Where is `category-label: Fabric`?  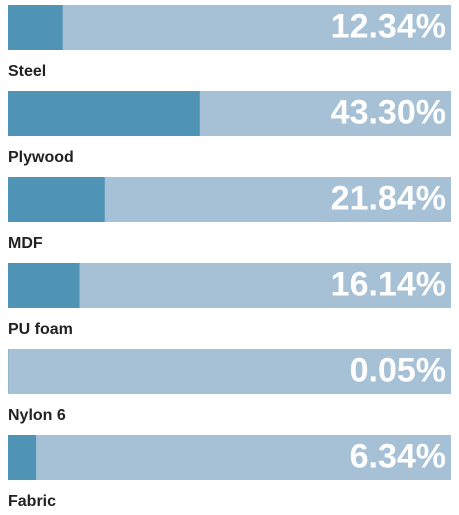 category-label: Fabric is located at coordinates (32, 501).